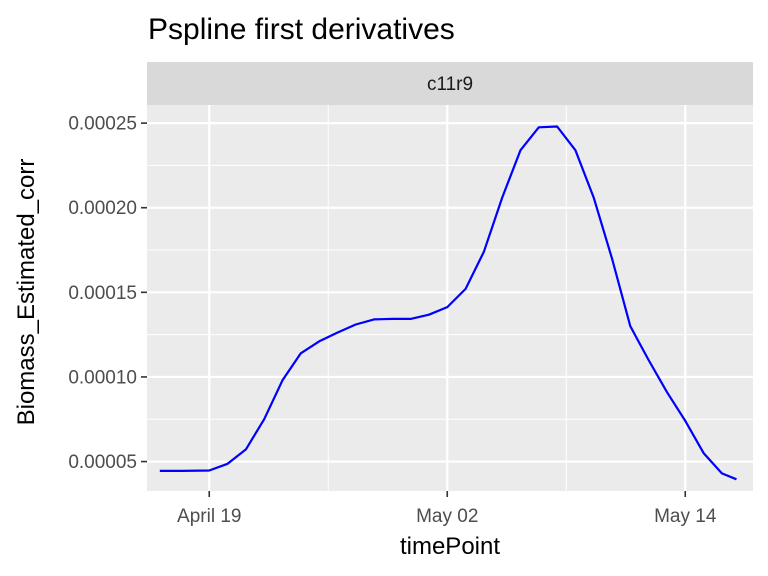 The image size is (768, 576). What do you see at coordinates (102, 208) in the screenshot?
I see `y-tick-label: 0.00020` at bounding box center [102, 208].